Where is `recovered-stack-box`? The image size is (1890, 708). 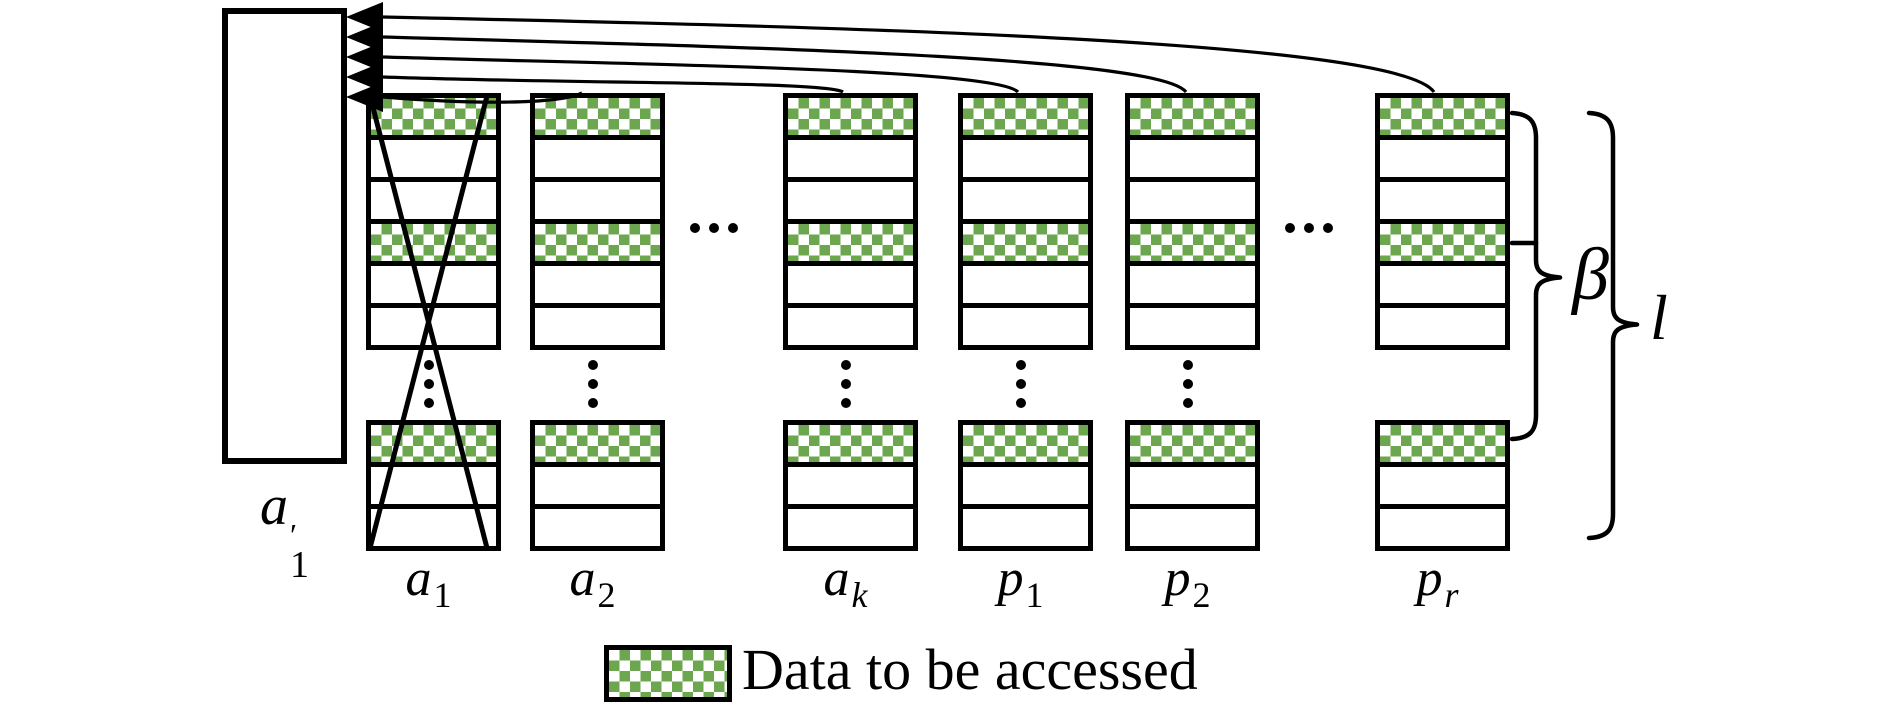 recovered-stack-box is located at coordinates (284, 236).